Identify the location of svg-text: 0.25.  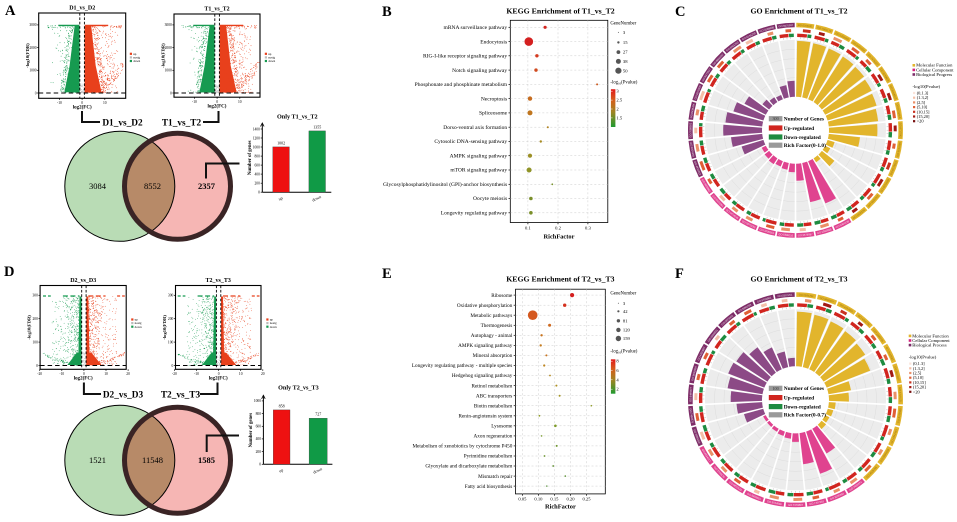
(586, 499).